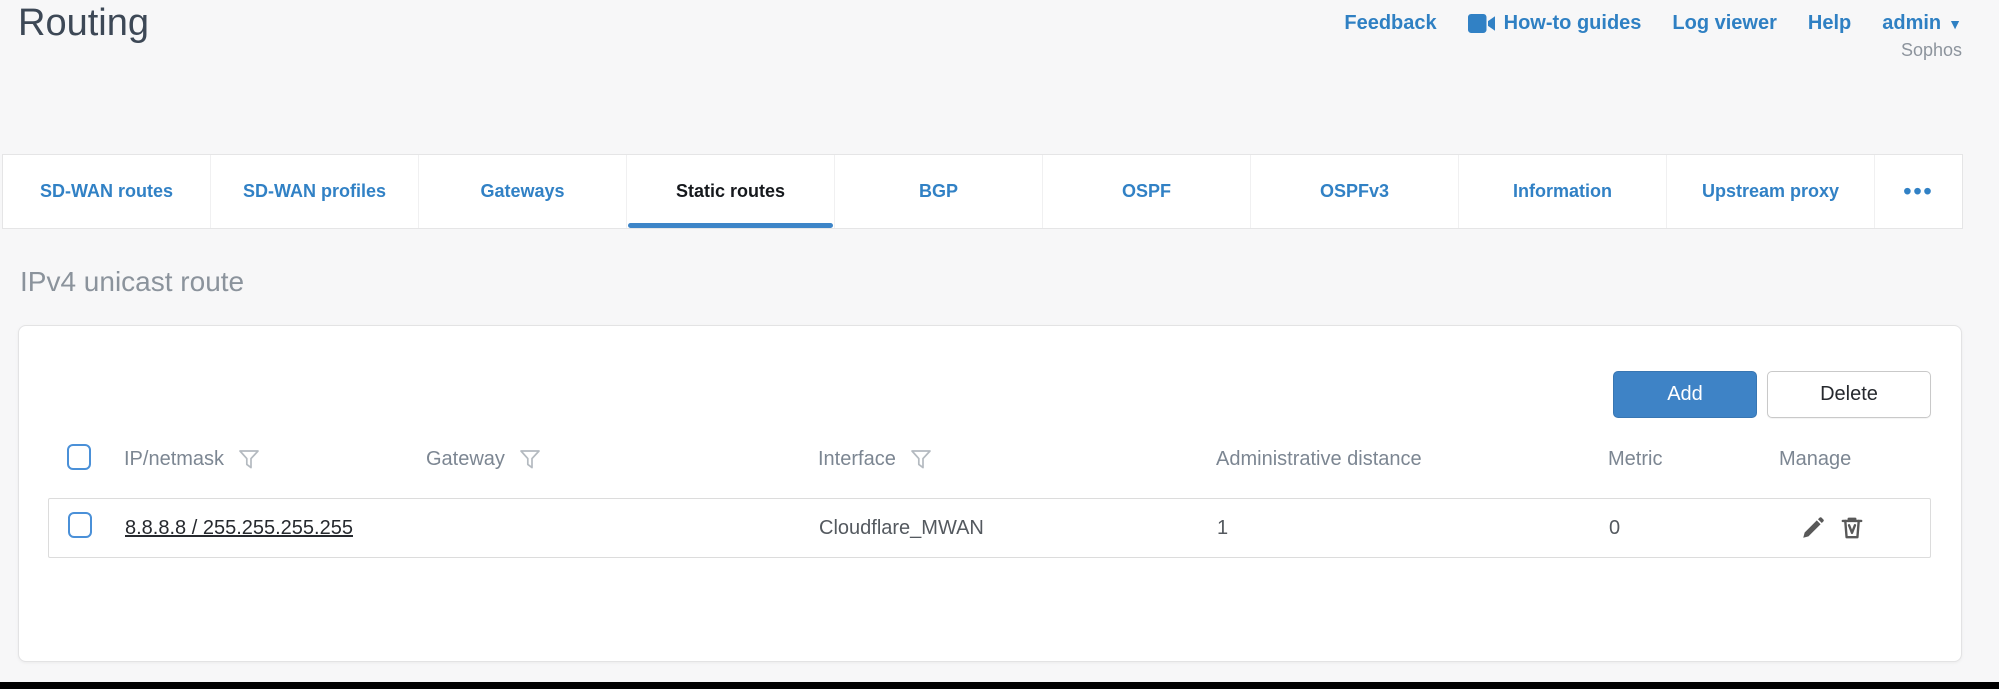 This screenshot has width=1999, height=689. What do you see at coordinates (1572, 23) in the screenshot?
I see `howto-guides-label: How-to guides` at bounding box center [1572, 23].